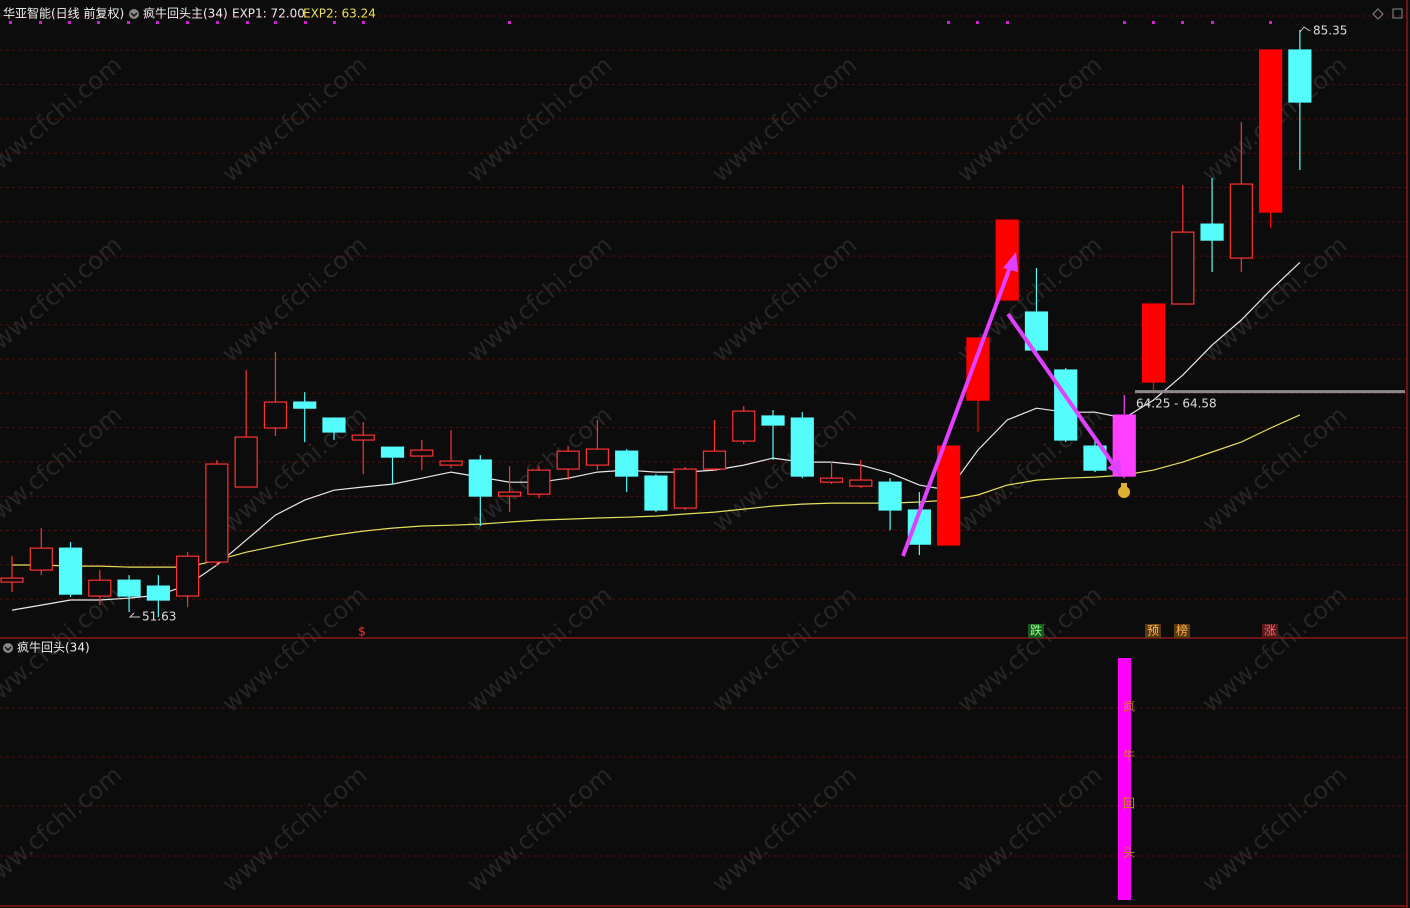  Describe the element at coordinates (362, 632) in the screenshot. I see `signal: $` at that location.